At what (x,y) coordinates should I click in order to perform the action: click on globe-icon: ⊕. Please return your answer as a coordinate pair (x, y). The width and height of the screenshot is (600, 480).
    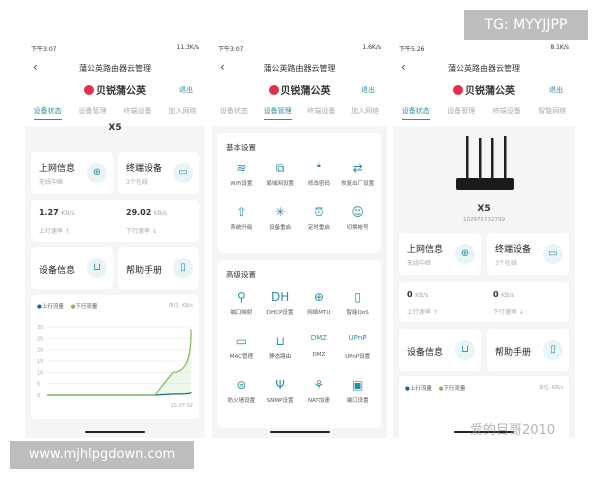
    Looking at the image, I should click on (97, 173).